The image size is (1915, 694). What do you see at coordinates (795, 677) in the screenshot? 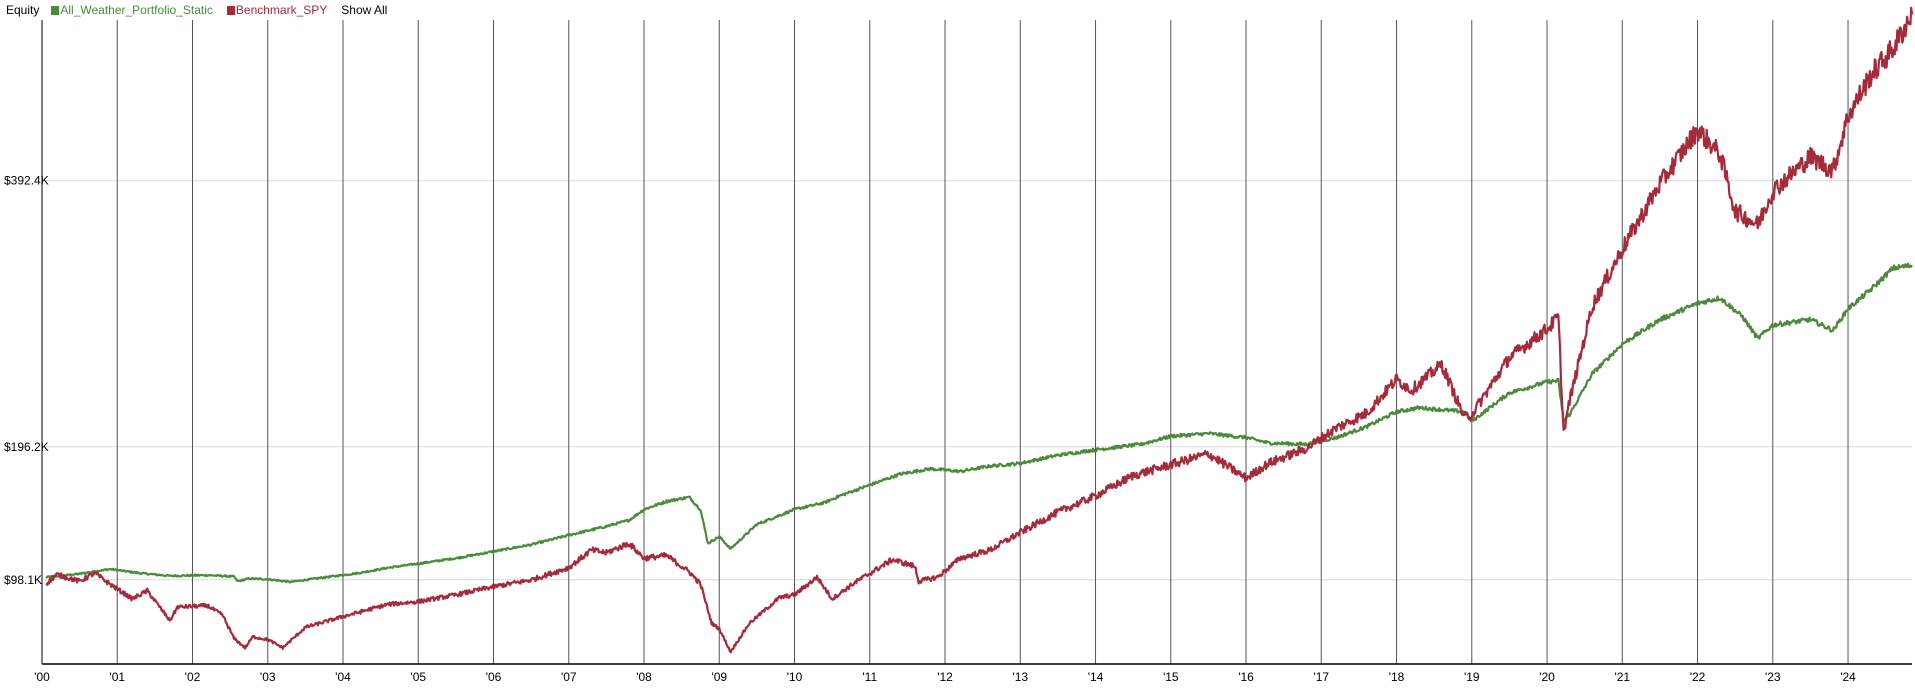
I see `x-tick-label: '10` at bounding box center [795, 677].